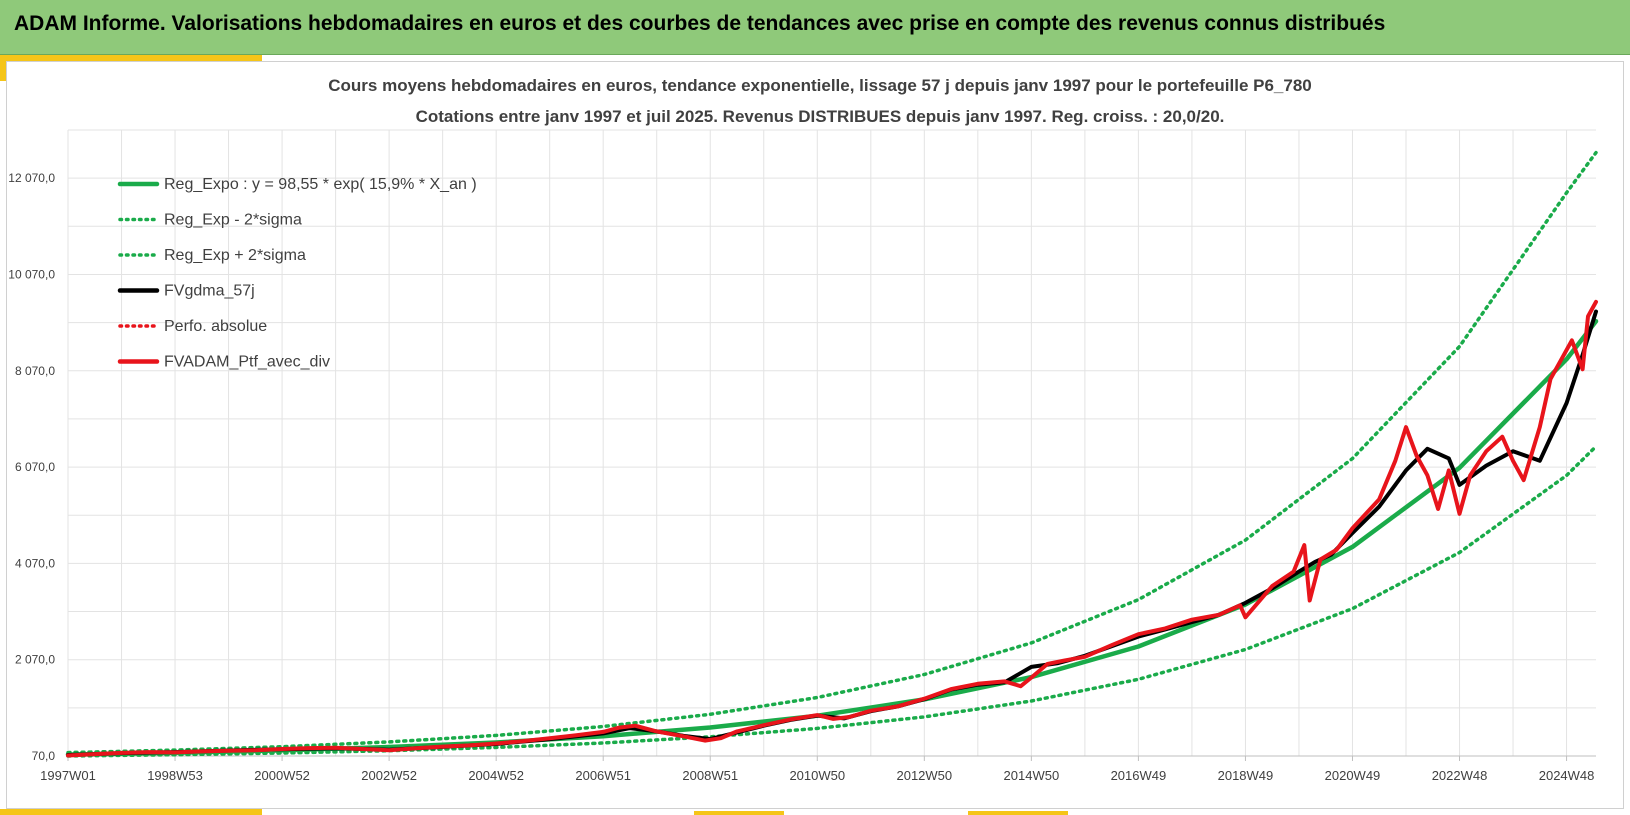 This screenshot has width=1630, height=815. Describe the element at coordinates (68, 775) in the screenshot. I see `x-tick-label: 1997W01` at that location.